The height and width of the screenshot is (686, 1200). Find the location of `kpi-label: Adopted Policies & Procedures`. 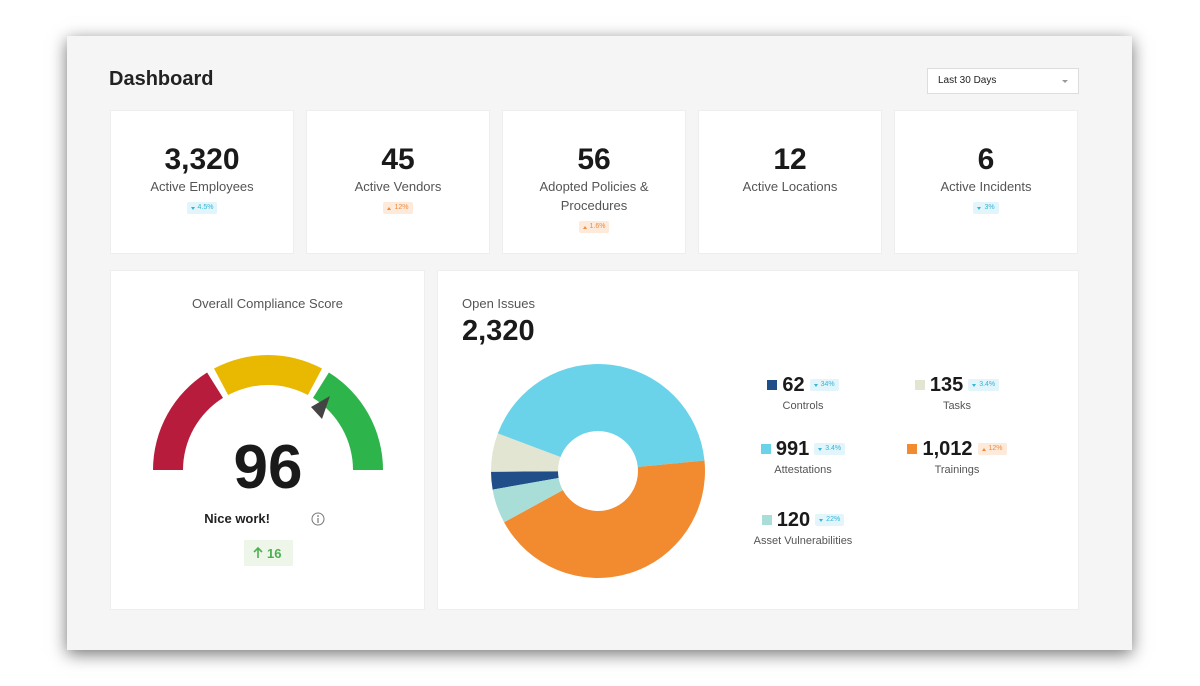

kpi-label: Adopted Policies & Procedures is located at coordinates (594, 196).